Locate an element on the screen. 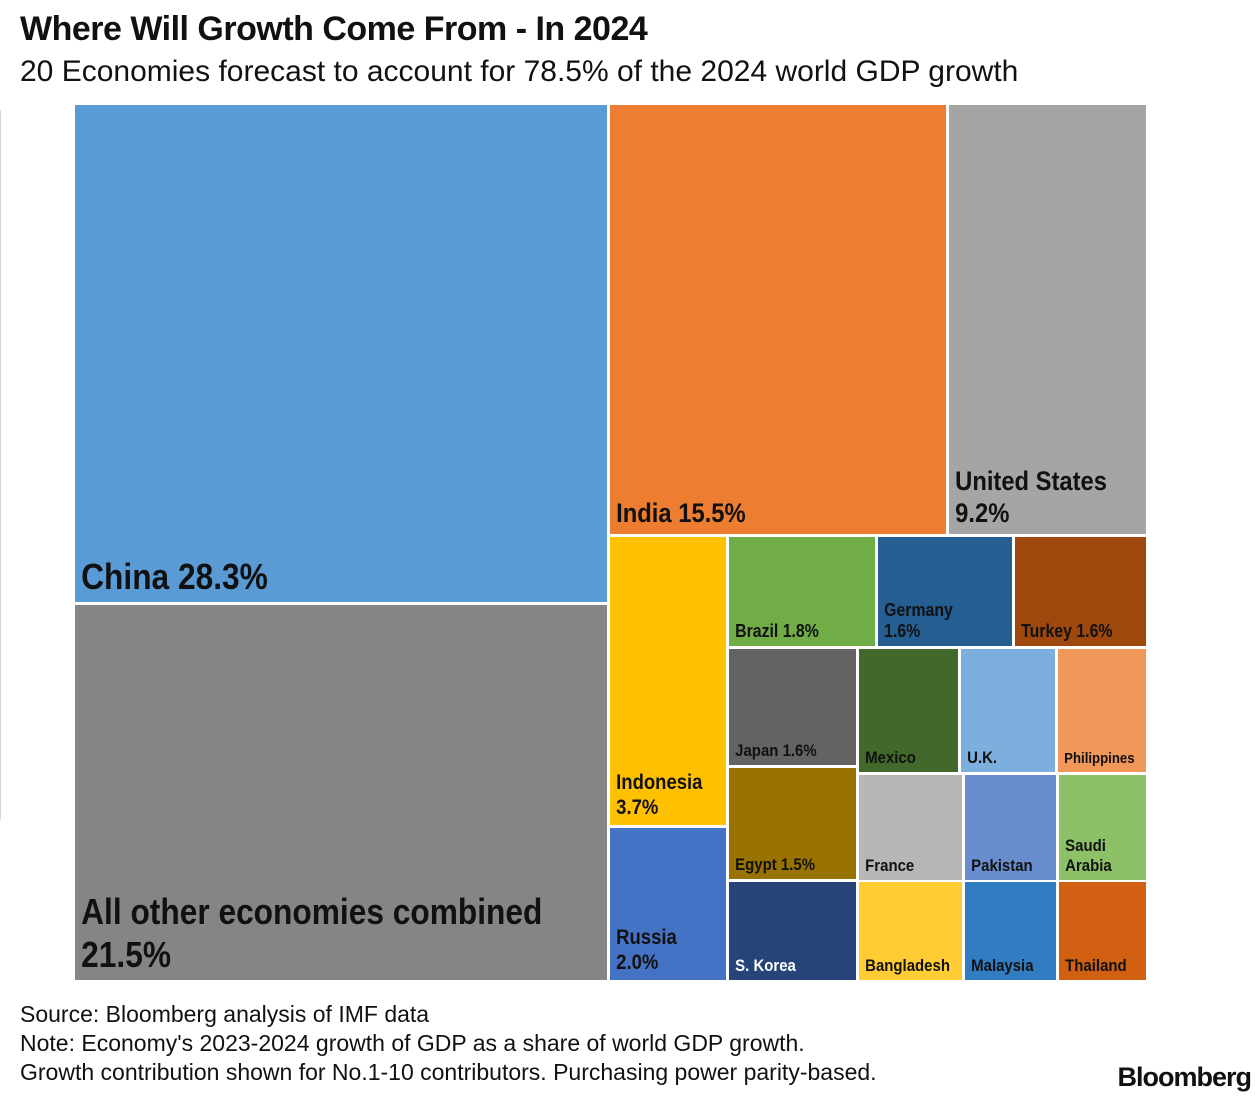 The height and width of the screenshot is (1109, 1259). tile-label-egypt: Egypt 1.5% is located at coordinates (772, 867).